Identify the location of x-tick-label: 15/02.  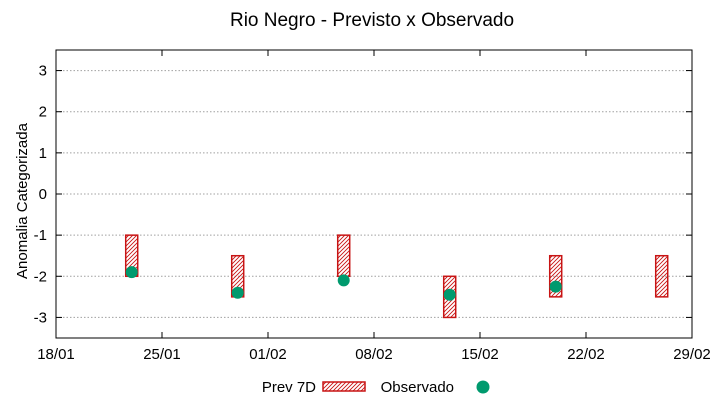
(480, 354).